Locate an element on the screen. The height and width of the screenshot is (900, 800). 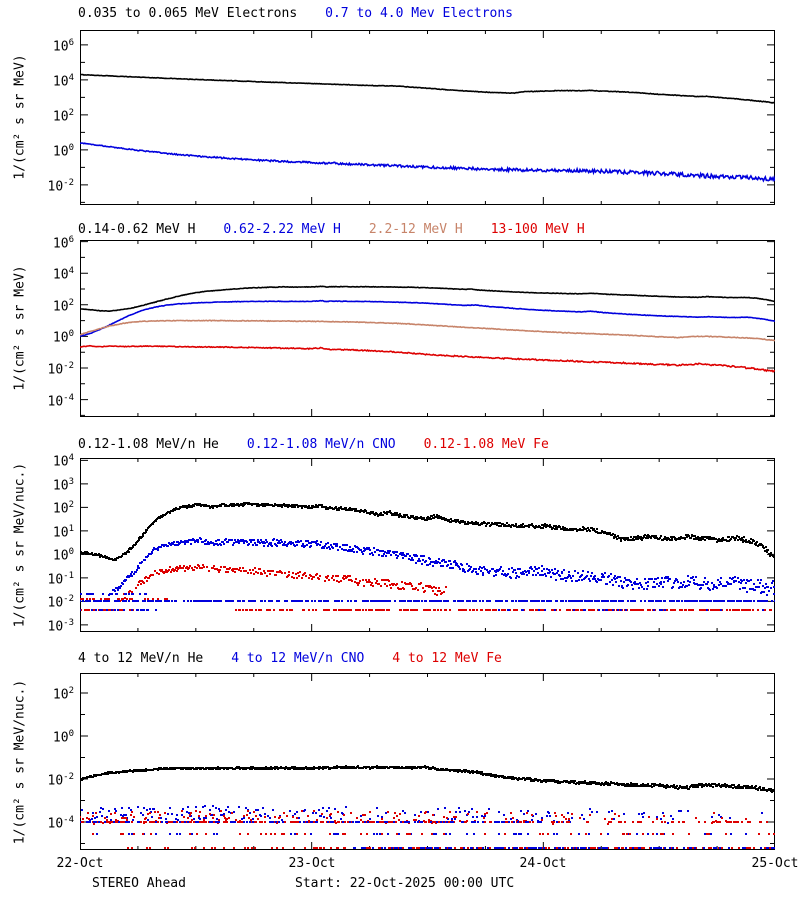
legend-entry: 13-100 MeV H is located at coordinates (537, 229).